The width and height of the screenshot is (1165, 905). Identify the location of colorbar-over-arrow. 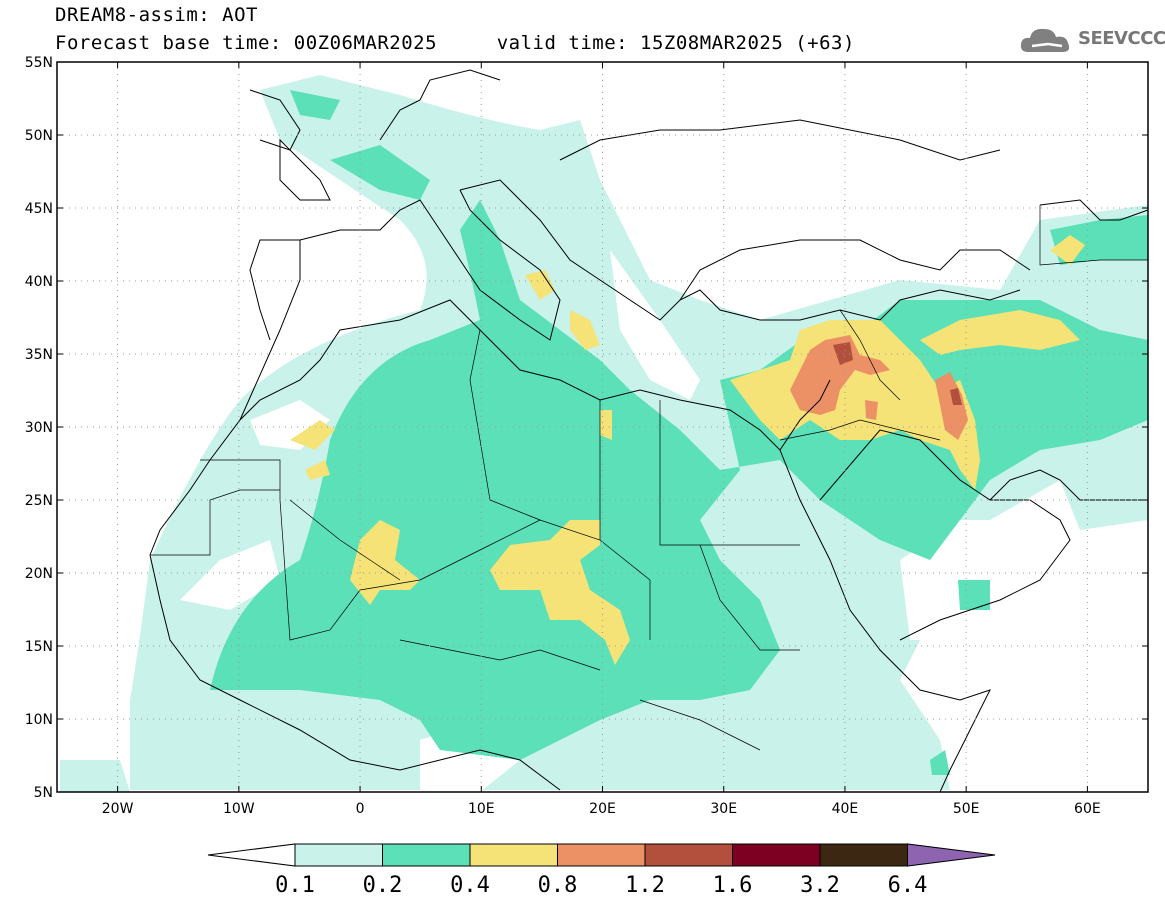
(951, 855).